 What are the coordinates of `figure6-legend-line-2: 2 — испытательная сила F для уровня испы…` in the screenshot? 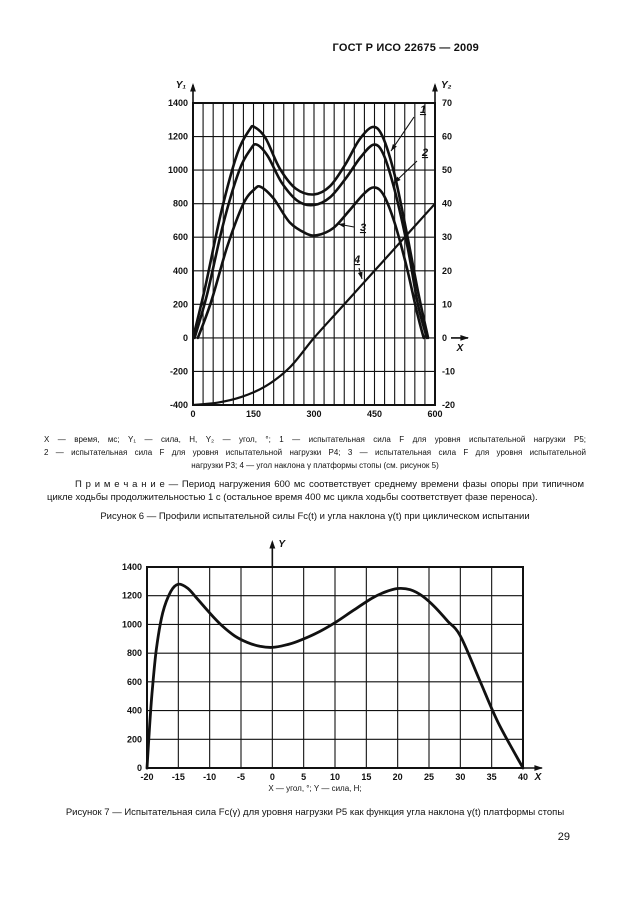 It's located at (315, 452).